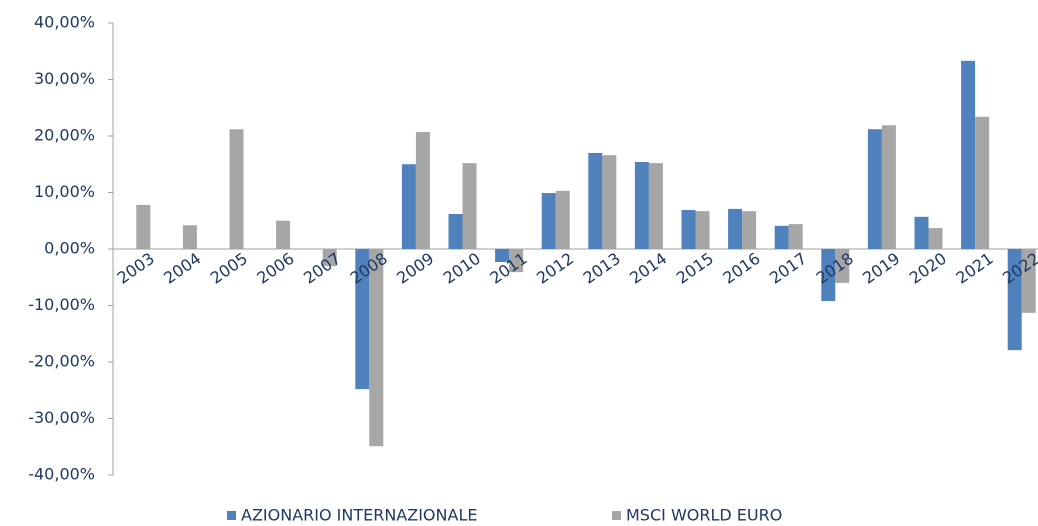 The image size is (1038, 526). Describe the element at coordinates (61, 474) in the screenshot. I see `y-tick-label: -40,00%` at that location.